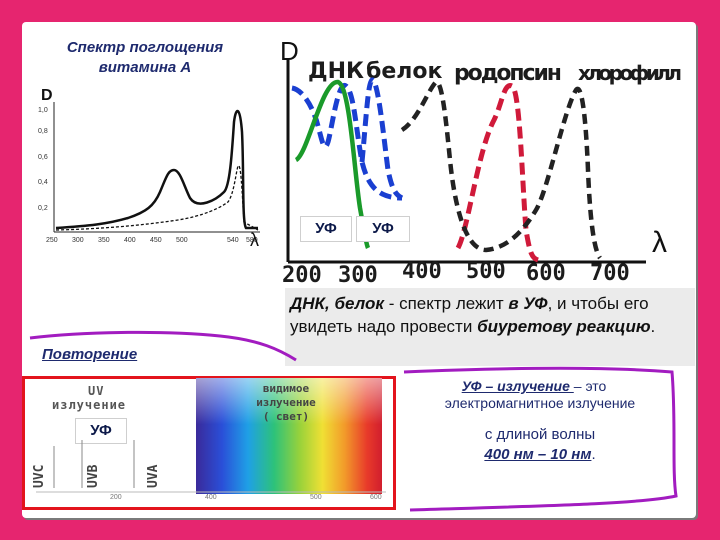  I want to click on absorption-xtick: 300, so click(358, 275).